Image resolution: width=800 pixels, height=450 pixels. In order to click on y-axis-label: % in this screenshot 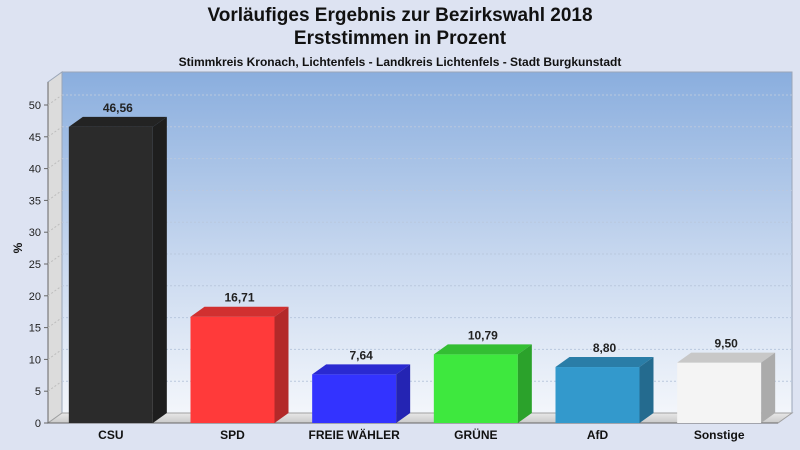, I will do `click(18, 247)`.